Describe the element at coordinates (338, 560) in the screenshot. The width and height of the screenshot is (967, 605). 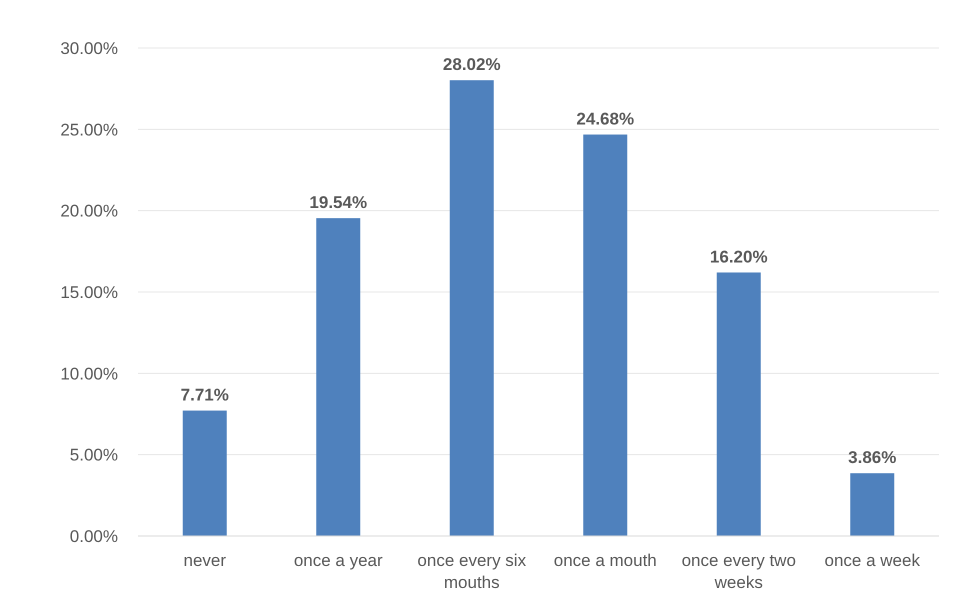
I see `x-tick-label: once a year` at that location.